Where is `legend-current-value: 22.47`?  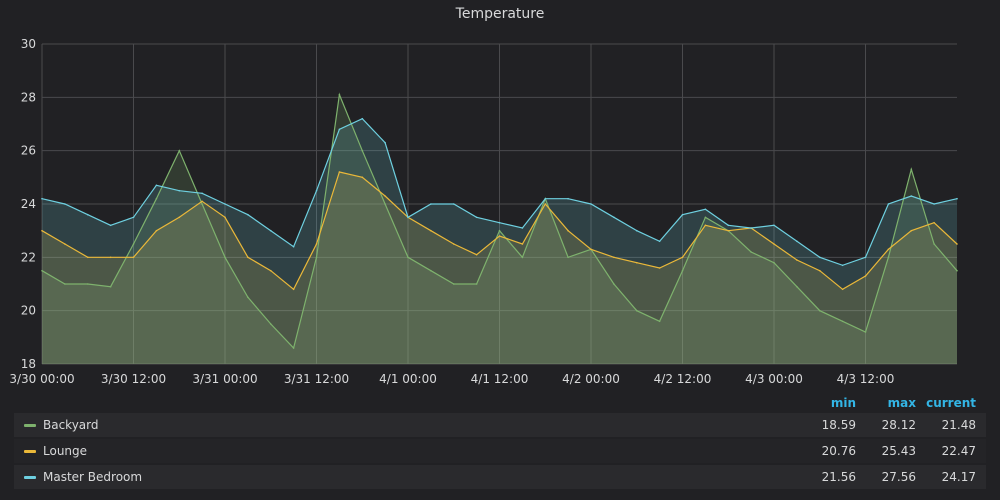 legend-current-value: 22.47 is located at coordinates (958, 451).